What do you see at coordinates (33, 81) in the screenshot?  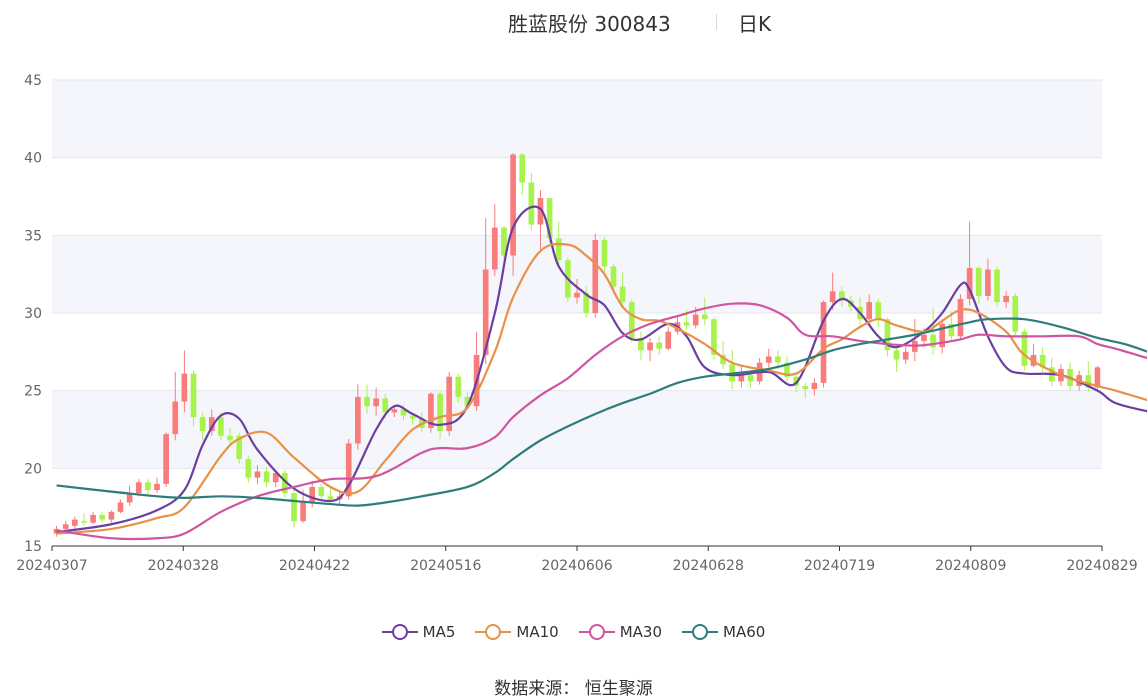 I see `y-tick-label: 45` at bounding box center [33, 81].